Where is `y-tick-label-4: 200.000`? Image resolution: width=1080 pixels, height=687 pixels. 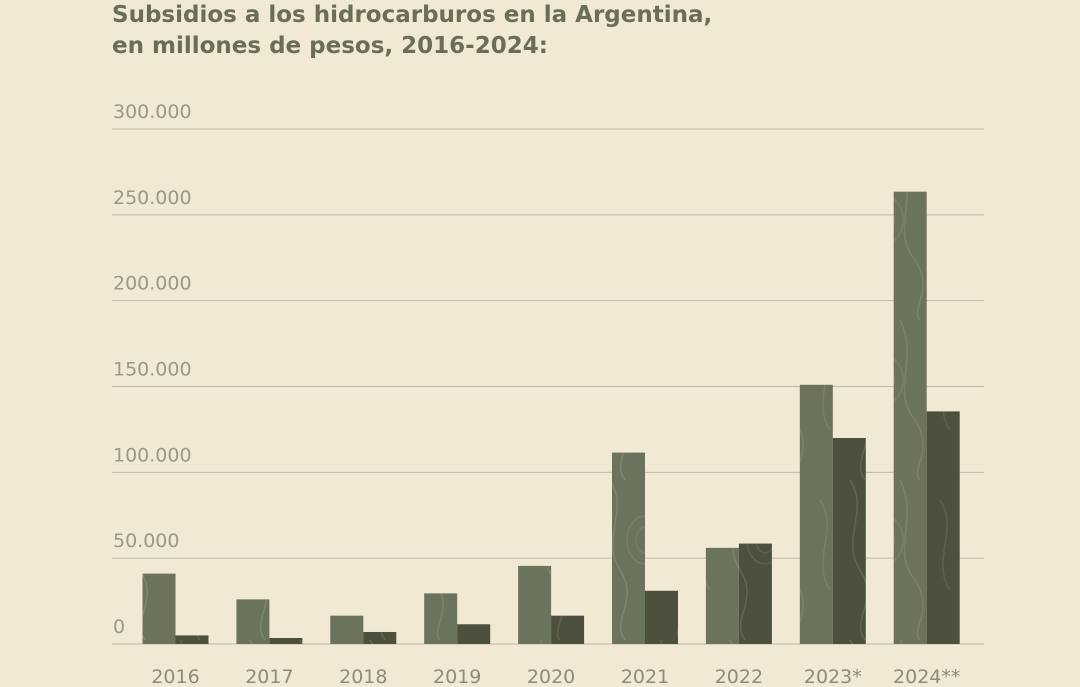 y-tick-label-4: 200.000 is located at coordinates (152, 284).